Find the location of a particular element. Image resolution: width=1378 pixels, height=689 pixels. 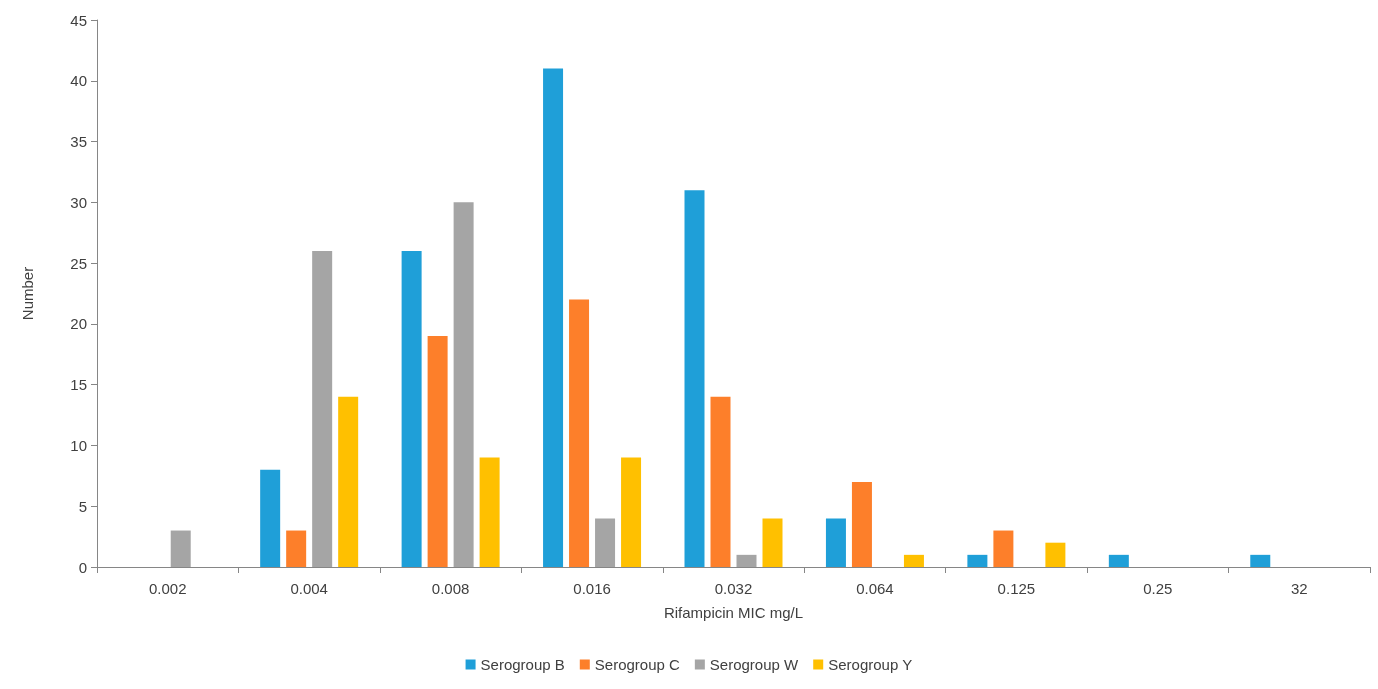

y-tick-label: 25 is located at coordinates (78, 263).